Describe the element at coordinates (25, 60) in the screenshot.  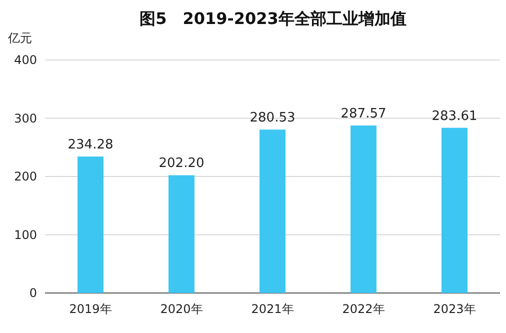
I see `y-tick-label: 400` at that location.